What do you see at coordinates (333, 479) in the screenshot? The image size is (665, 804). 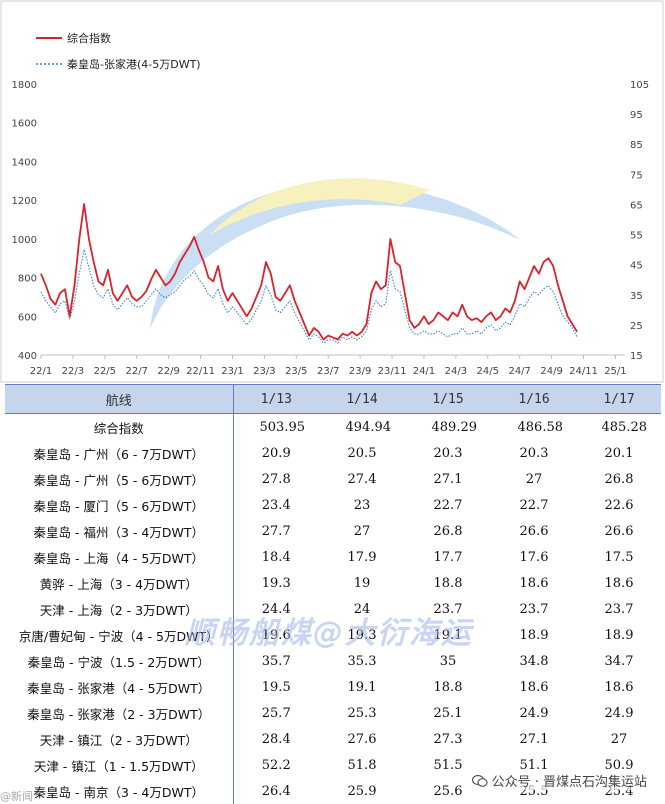 I see `table-row: 秦皇岛 - 广州（5 - 6万DWT） 27.8 27.4 27.1 27 26.8` at bounding box center [333, 479].